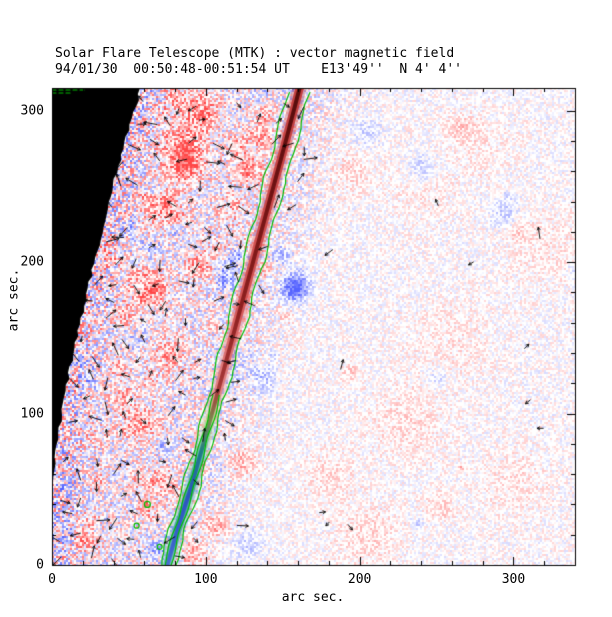 Image resolution: width=612 pixels, height=617 pixels. What do you see at coordinates (359, 579) in the screenshot?
I see `x-tick-label: 200` at bounding box center [359, 579].